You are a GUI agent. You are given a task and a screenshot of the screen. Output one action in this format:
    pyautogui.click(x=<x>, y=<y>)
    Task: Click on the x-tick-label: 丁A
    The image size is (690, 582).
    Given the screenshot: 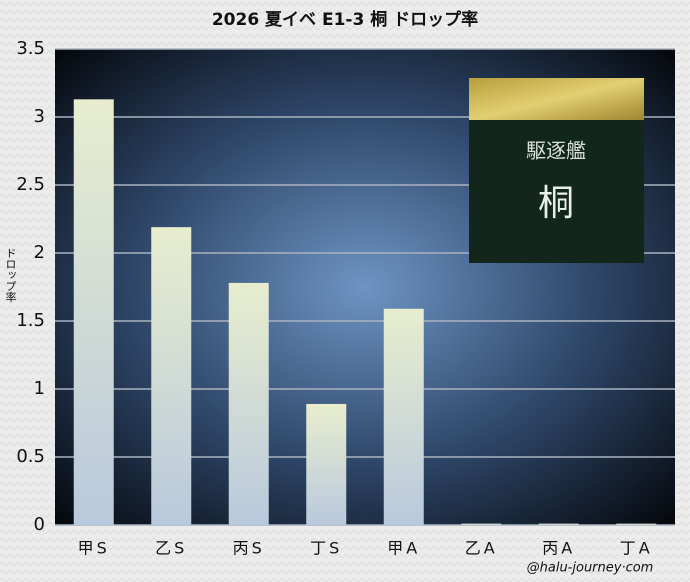 What is the action you would take?
    pyautogui.click(x=636, y=548)
    